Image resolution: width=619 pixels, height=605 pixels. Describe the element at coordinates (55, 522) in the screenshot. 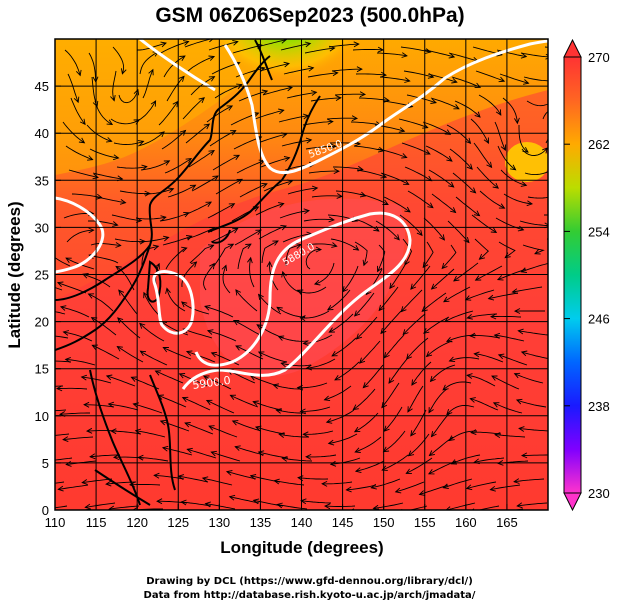

I see `x-tick-label: 110` at that location.